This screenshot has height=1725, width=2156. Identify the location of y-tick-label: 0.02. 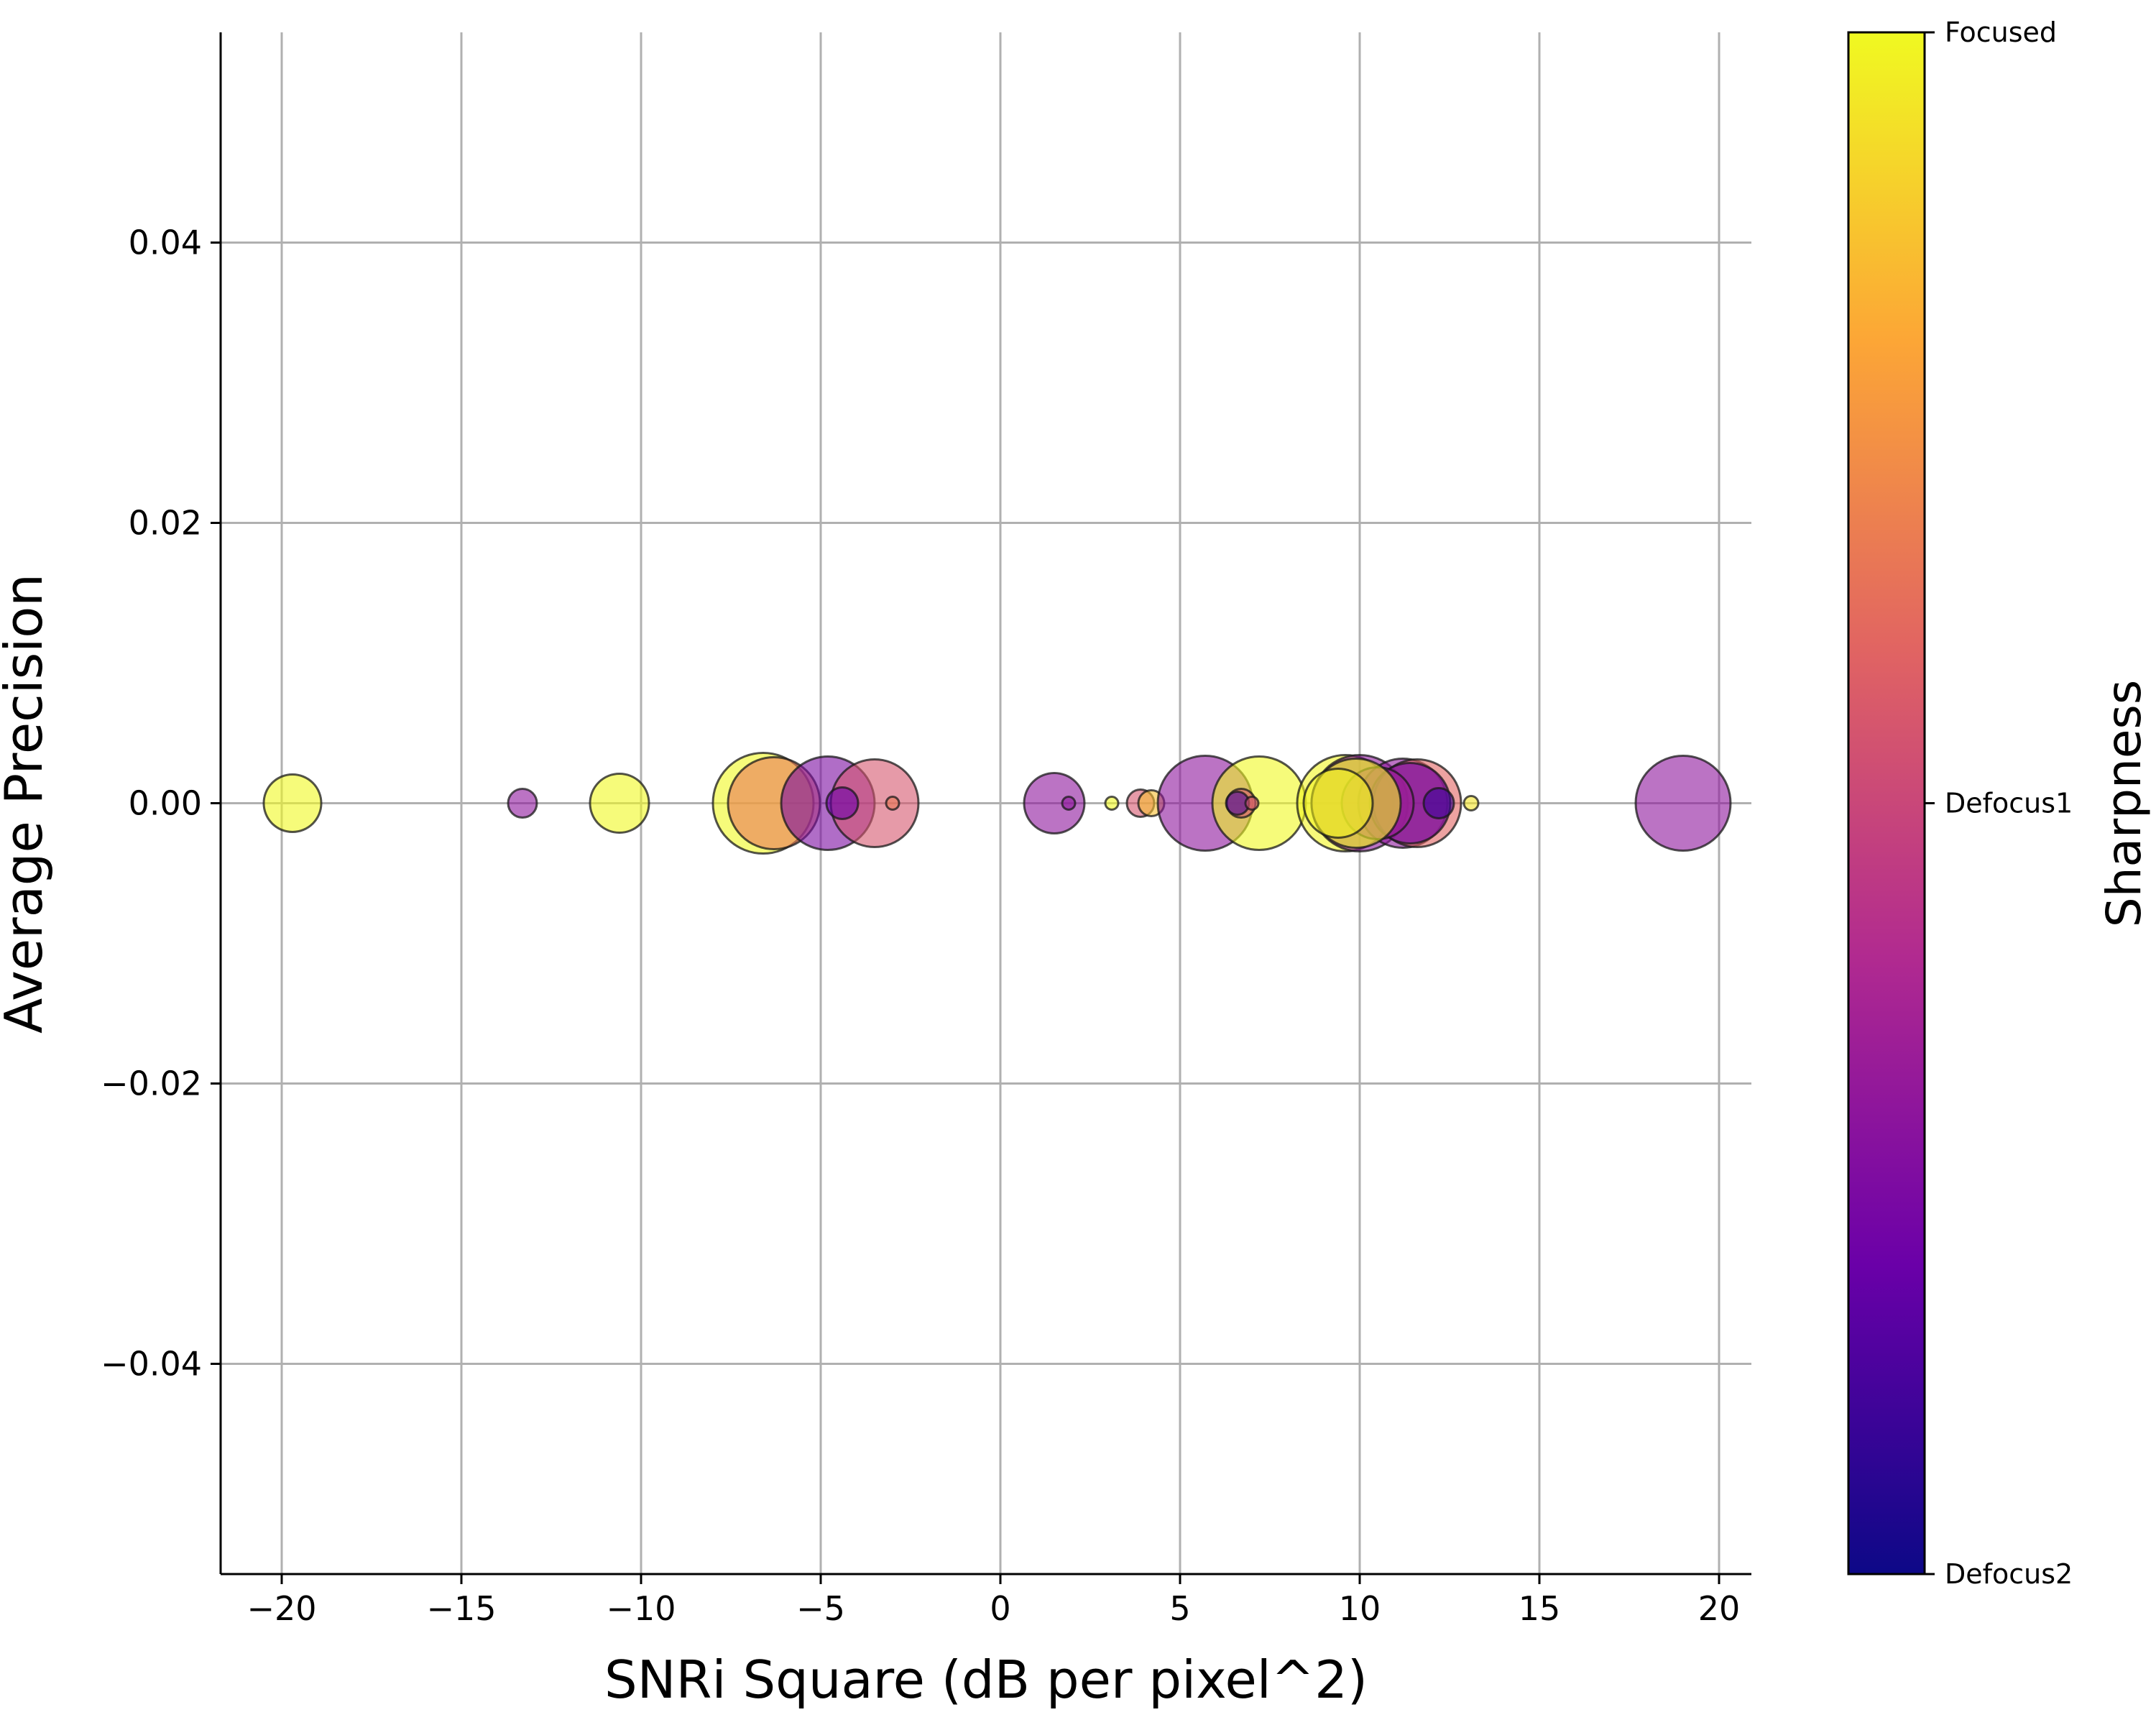
(165, 523).